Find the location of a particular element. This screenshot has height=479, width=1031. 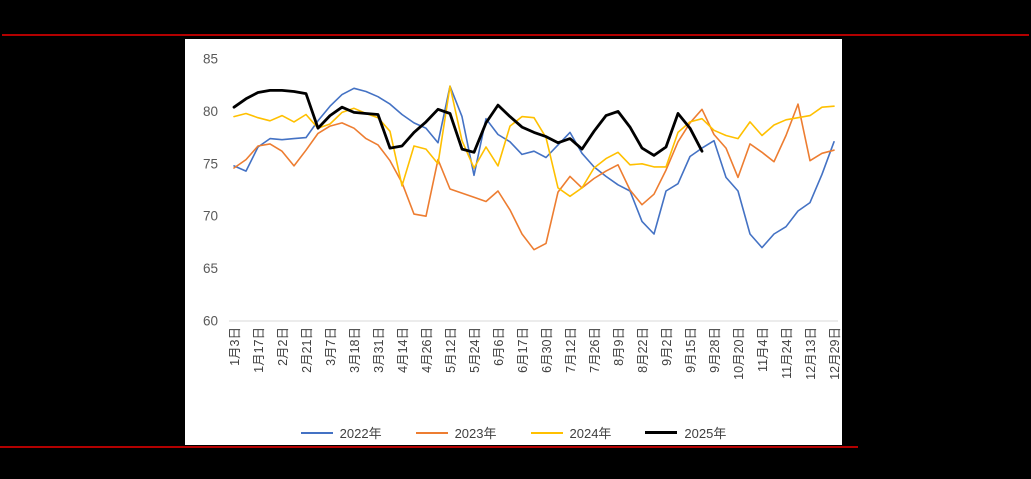

y-axis-label: 70 is located at coordinates (210, 216).